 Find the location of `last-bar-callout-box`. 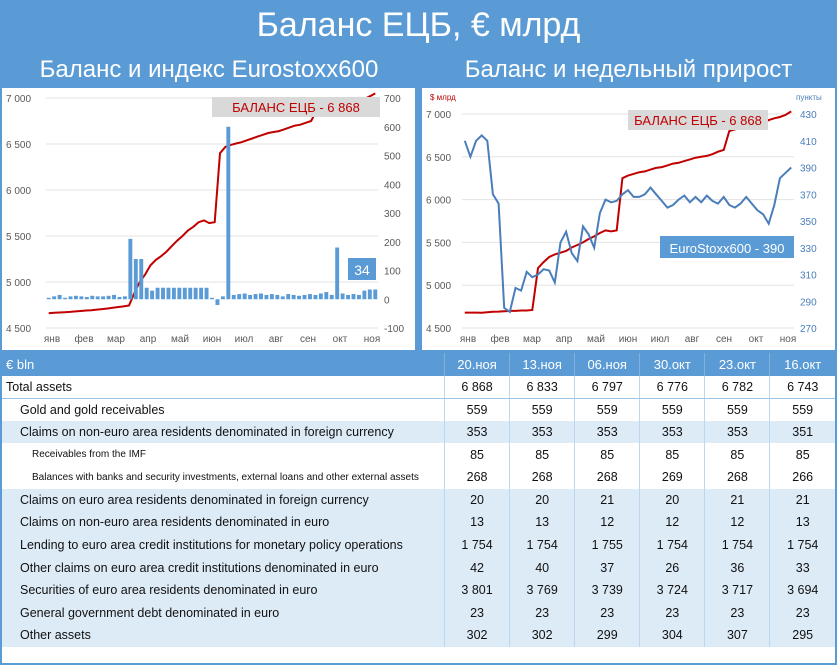

last-bar-callout-box is located at coordinates (362, 269).